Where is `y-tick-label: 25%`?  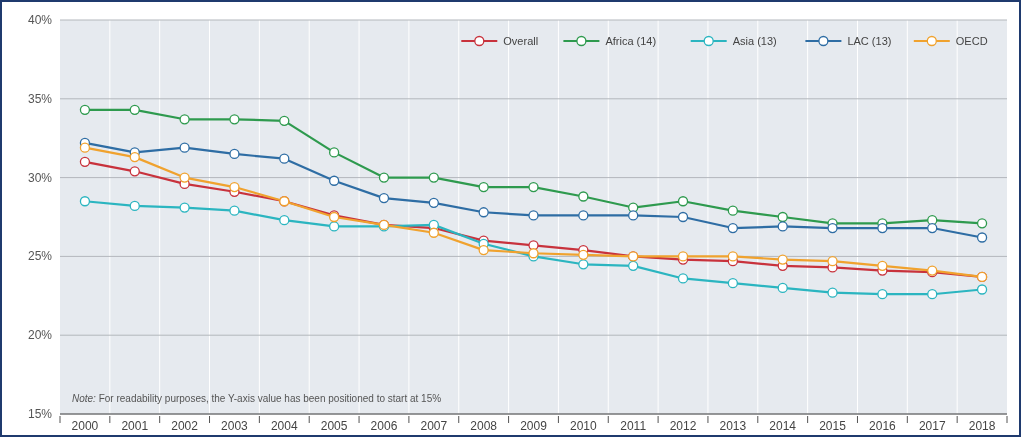
y-tick-label: 25% is located at coordinates (40, 256).